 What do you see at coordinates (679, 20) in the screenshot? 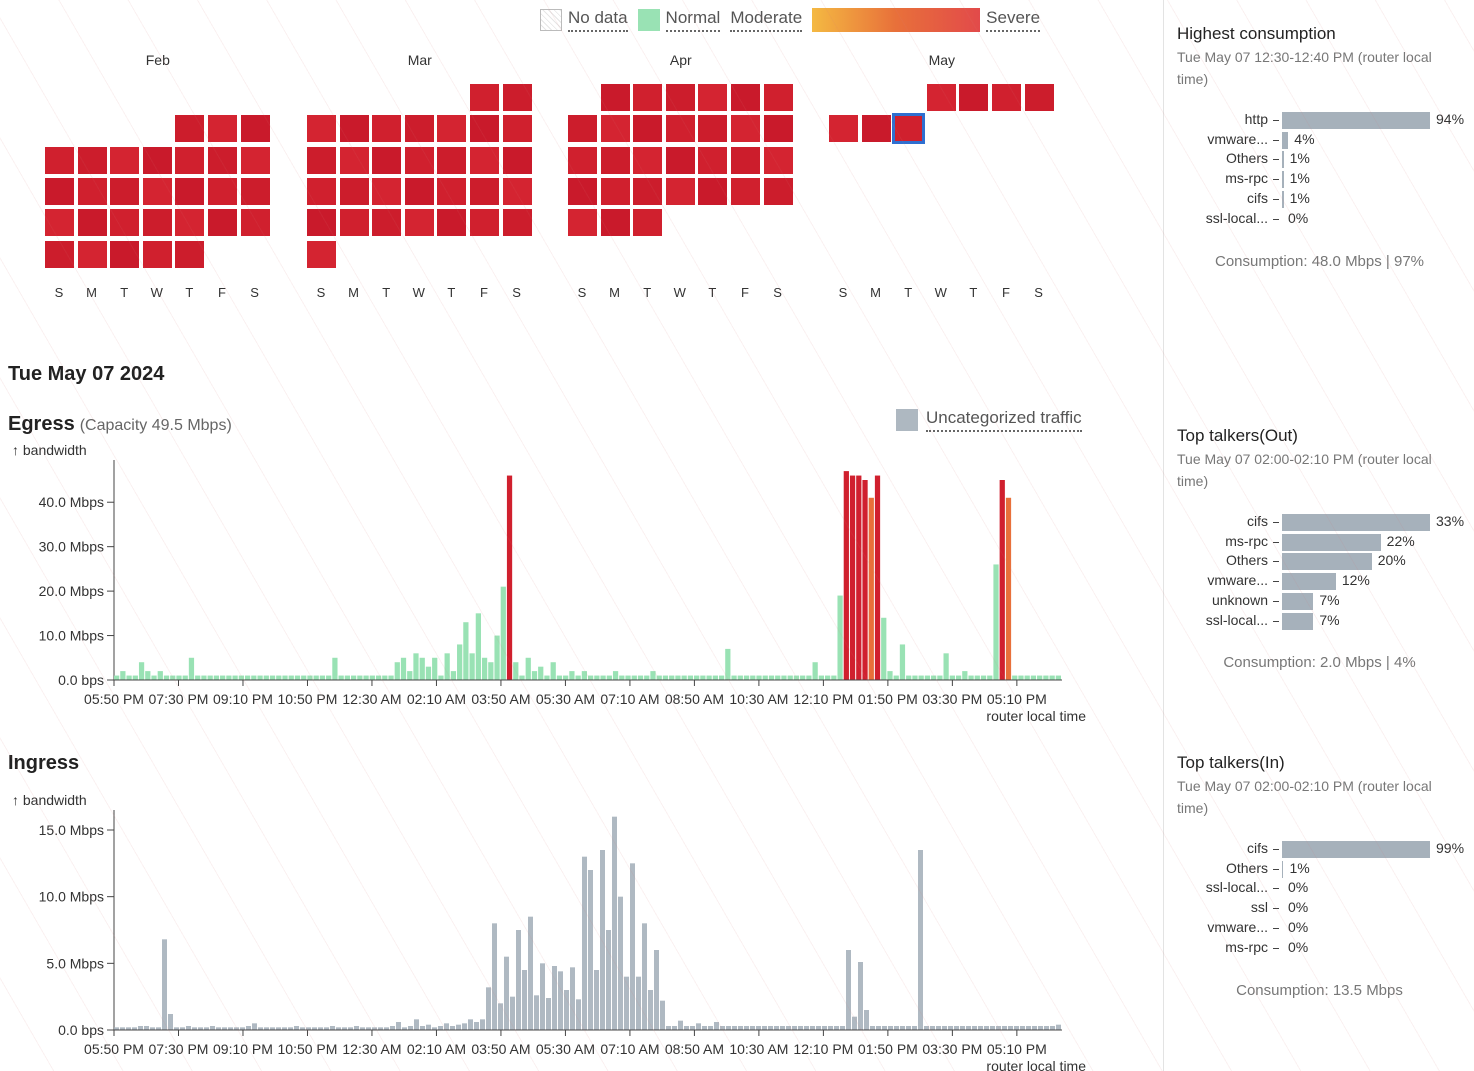
I see `legend-normal: Normal` at bounding box center [679, 20].